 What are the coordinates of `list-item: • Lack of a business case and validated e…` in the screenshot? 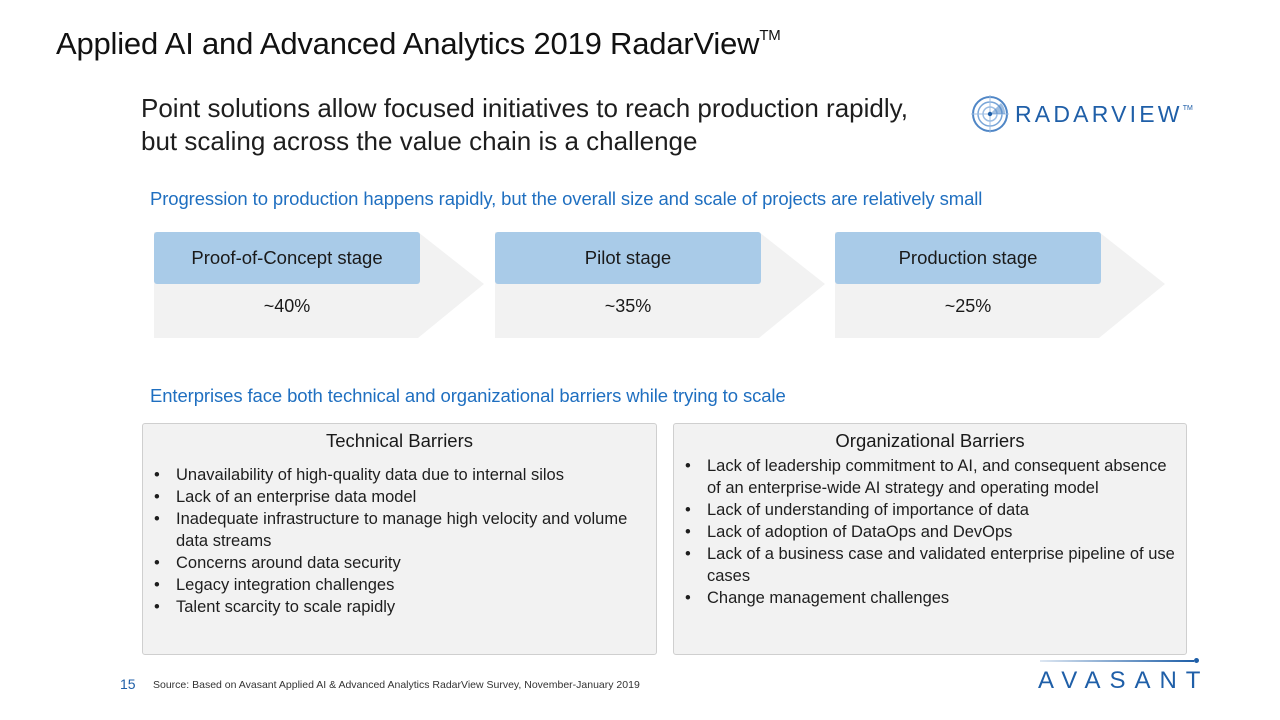 It's located at (930, 565).